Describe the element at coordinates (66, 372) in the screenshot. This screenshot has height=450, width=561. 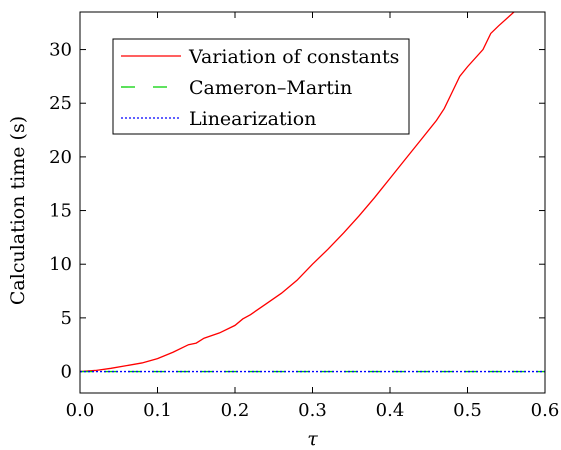
I see `y-tick-label: 0` at that location.